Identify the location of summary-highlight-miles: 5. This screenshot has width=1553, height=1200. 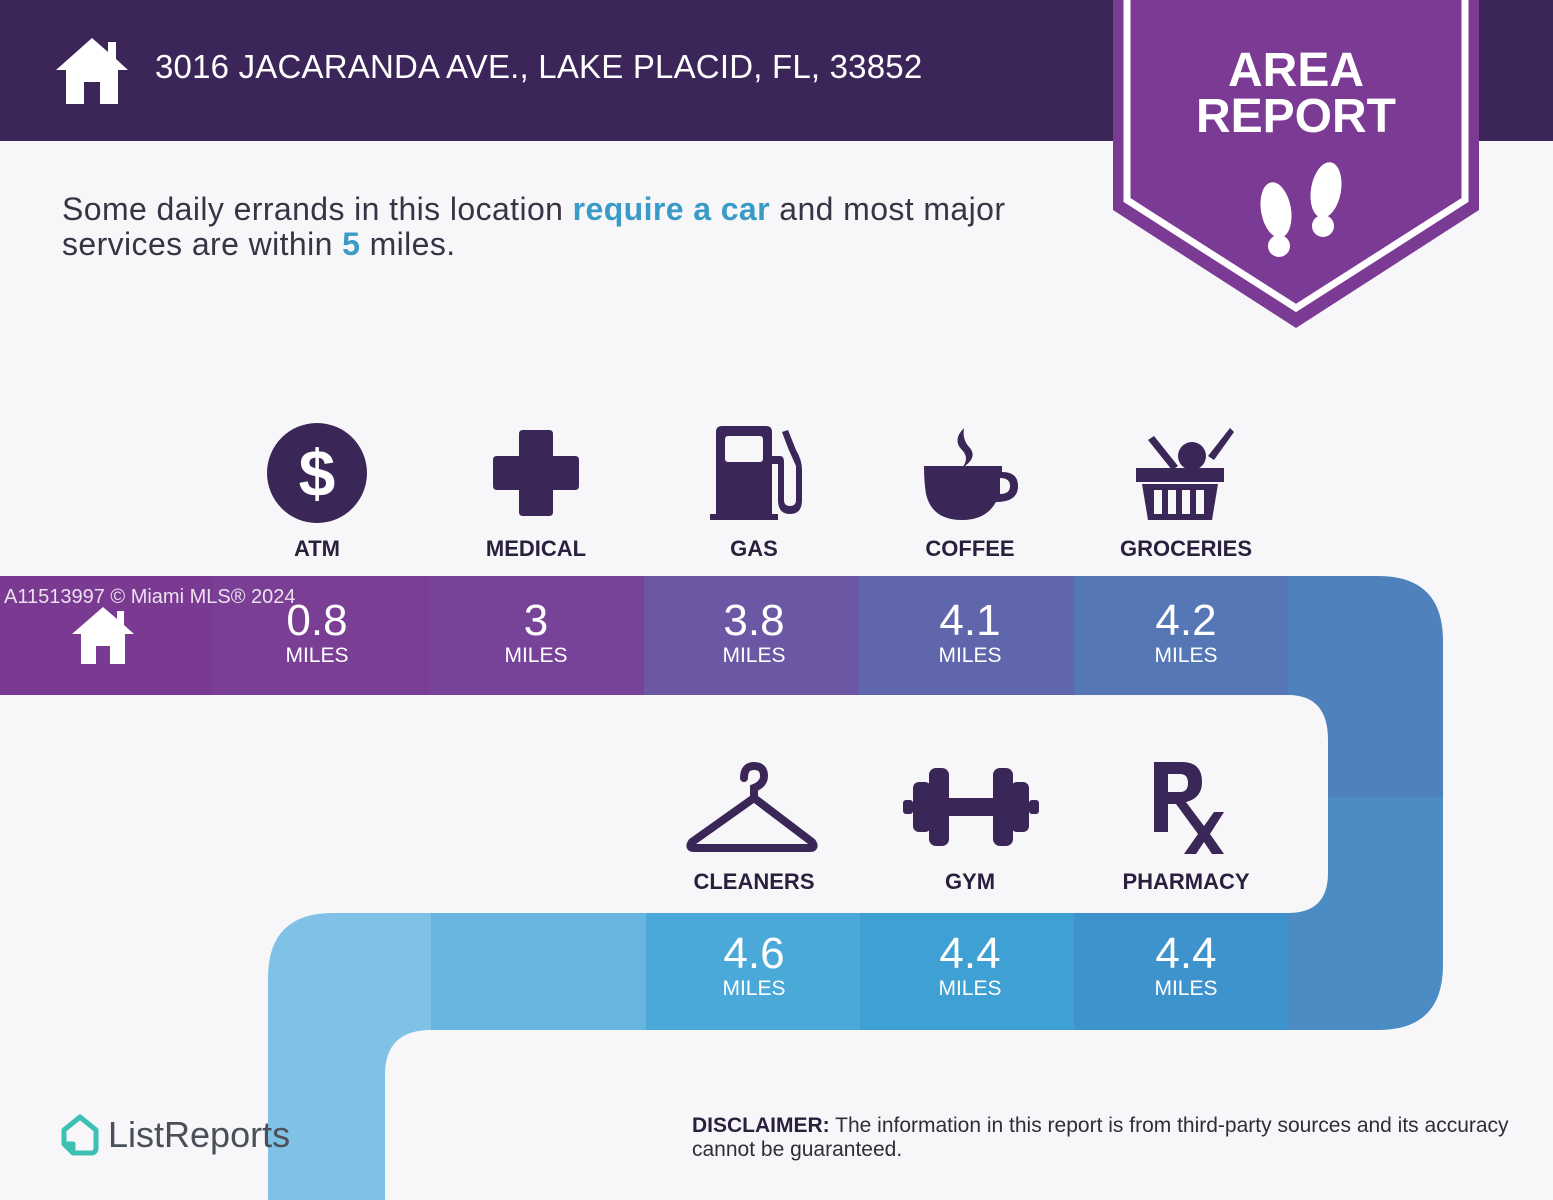
(351, 244).